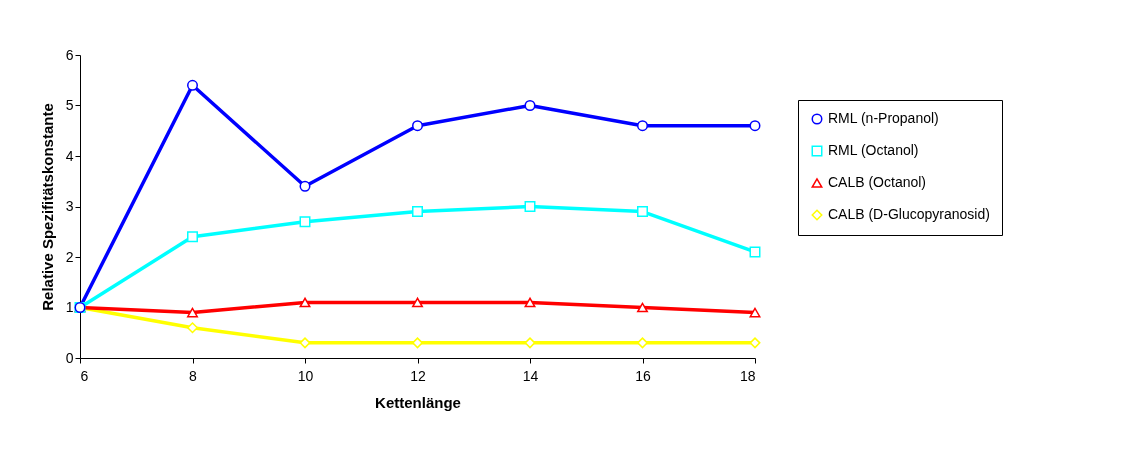 Image resolution: width=1126 pixels, height=472 pixels. I want to click on y-tick-label: 6, so click(69, 54).